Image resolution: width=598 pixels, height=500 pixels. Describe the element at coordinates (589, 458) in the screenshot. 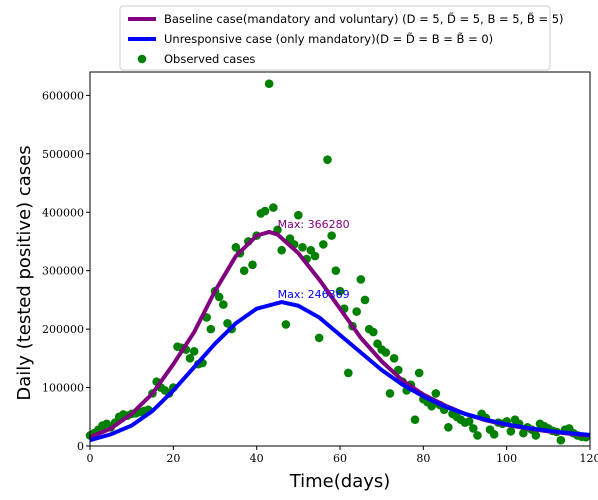

I see `x-tick-label: 120` at that location.